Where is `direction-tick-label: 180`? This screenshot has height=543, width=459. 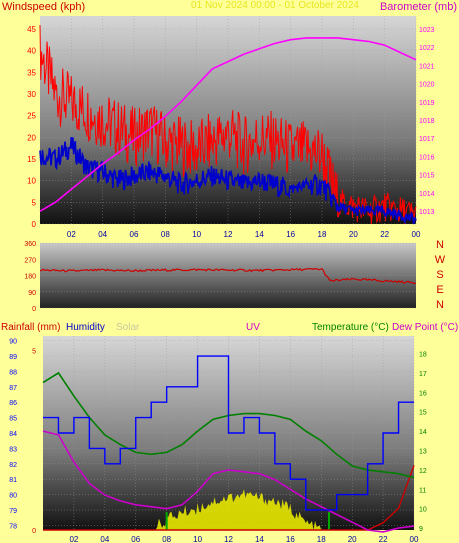 direction-tick-label: 180 is located at coordinates (30, 277).